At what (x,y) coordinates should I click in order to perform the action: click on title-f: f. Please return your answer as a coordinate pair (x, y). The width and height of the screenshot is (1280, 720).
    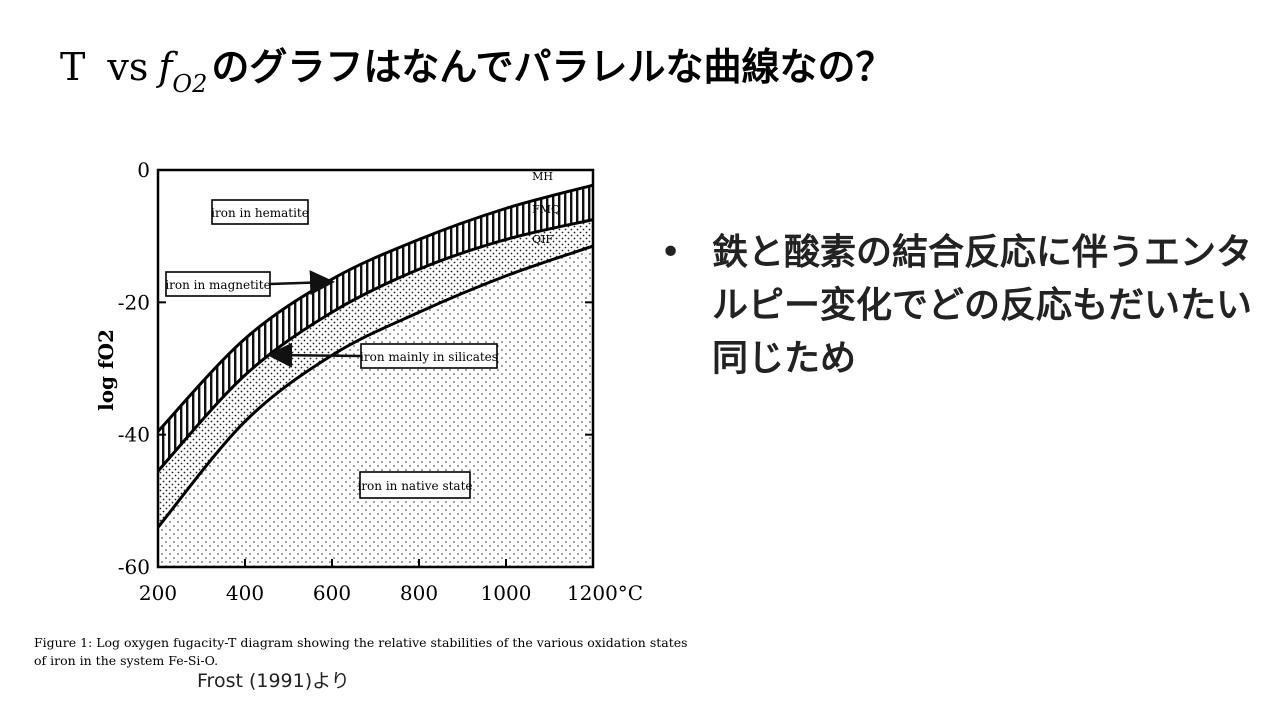
    Looking at the image, I should click on (165, 67).